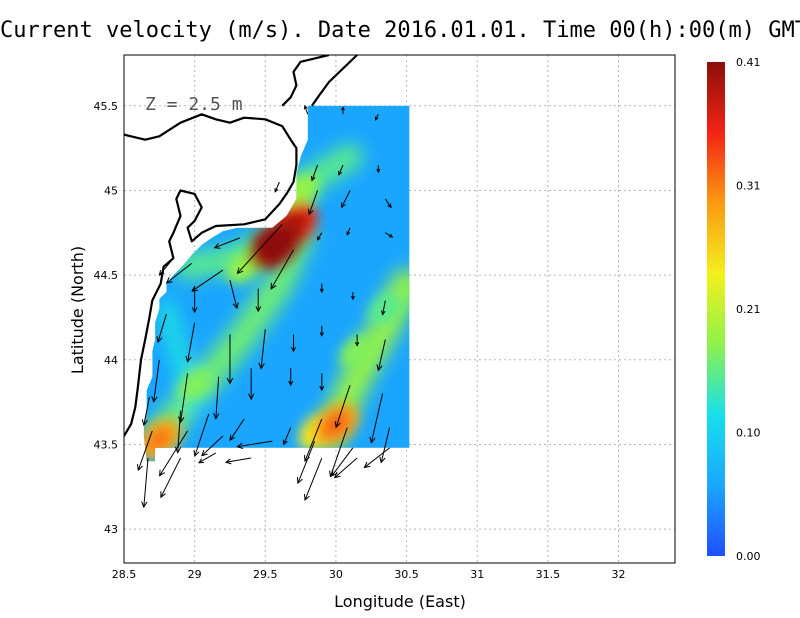 The width and height of the screenshot is (800, 618). What do you see at coordinates (748, 186) in the screenshot?
I see `colorbar-tick-label: 0.31` at bounding box center [748, 186].